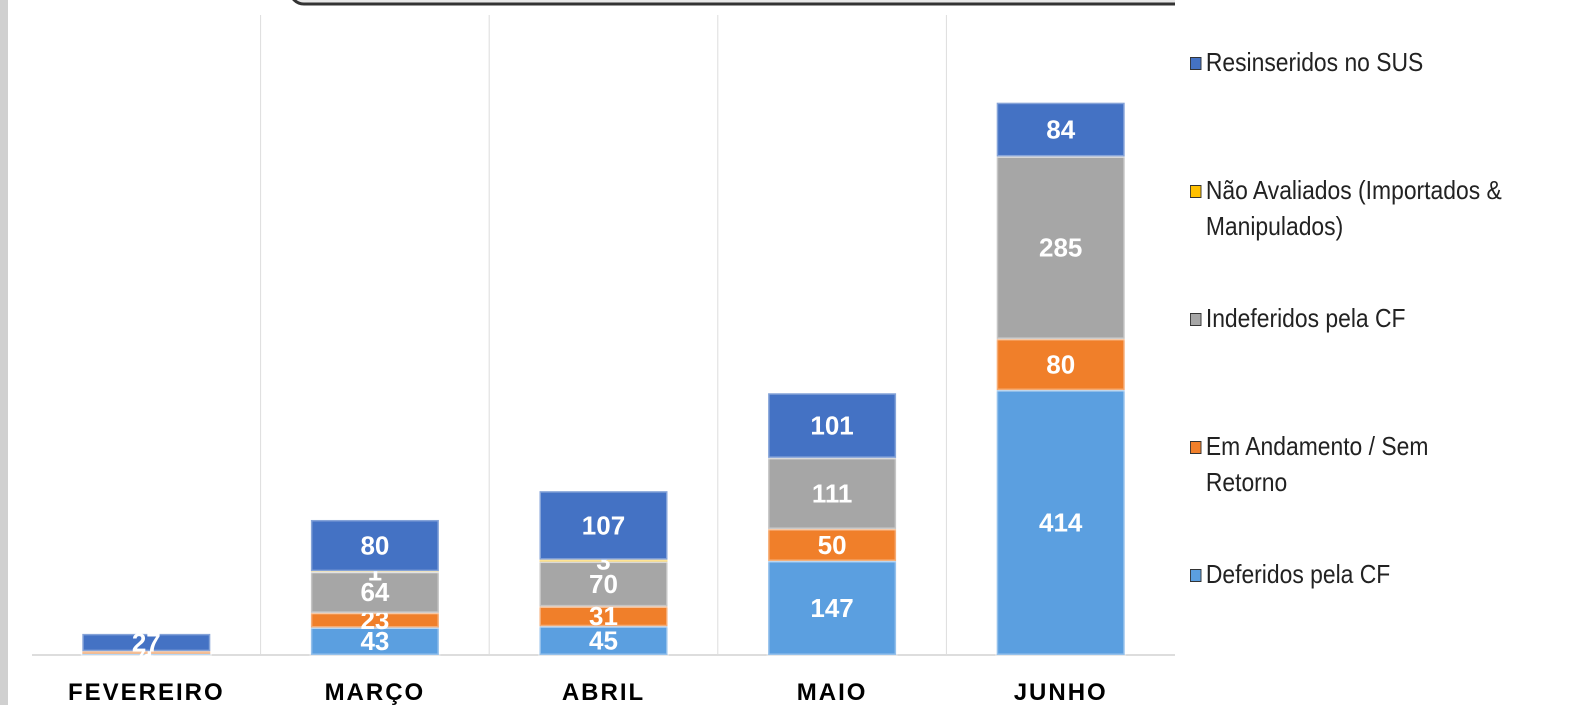  I want to click on legend-item: Resinseridos no SUS, so click(1353, 62).